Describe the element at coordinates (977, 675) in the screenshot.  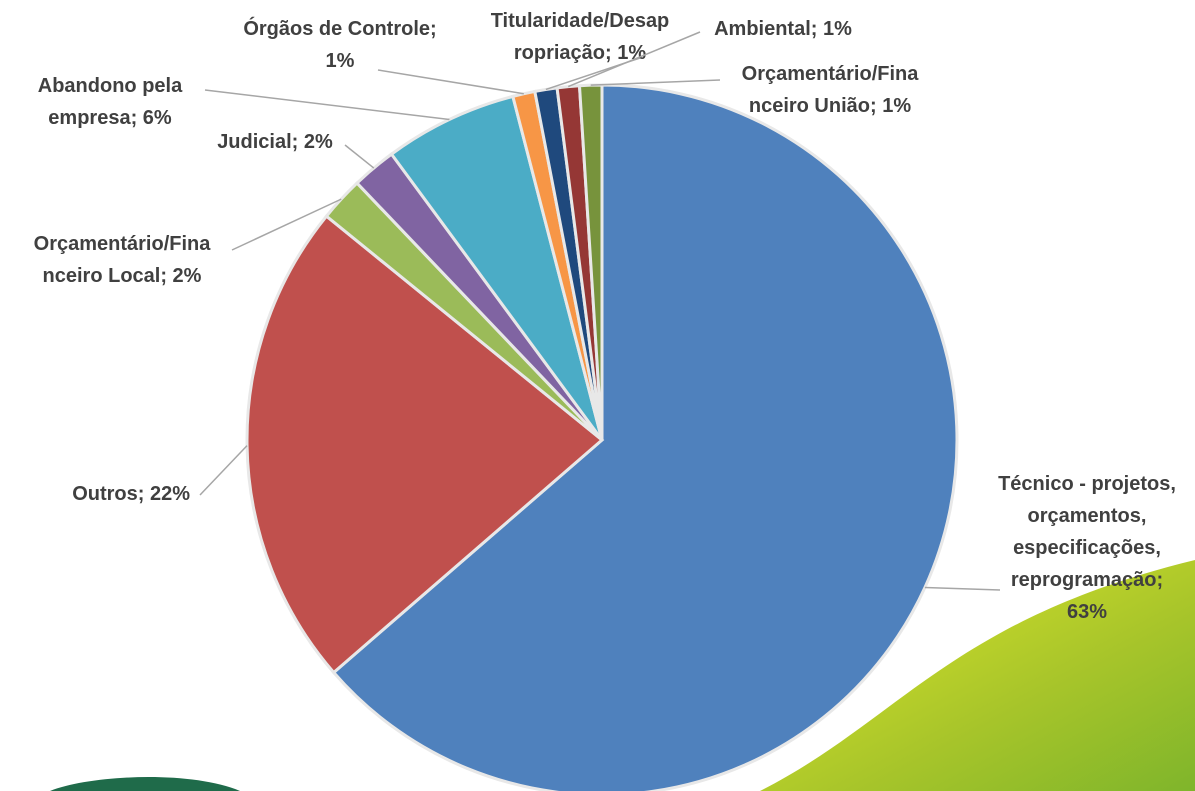
I see `background-swoosh` at that location.